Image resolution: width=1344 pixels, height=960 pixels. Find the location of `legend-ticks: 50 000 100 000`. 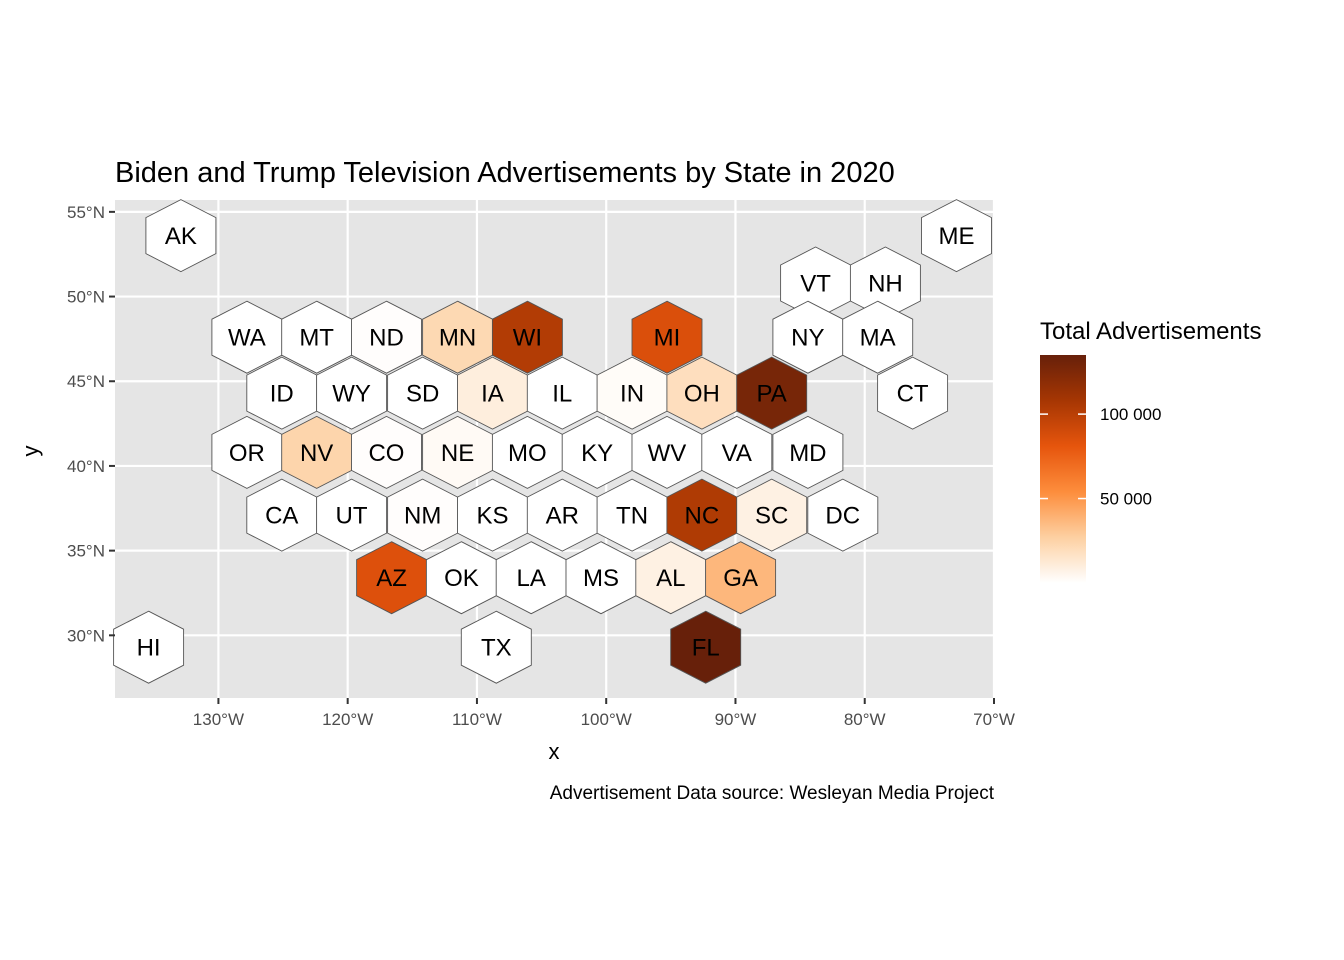

legend-ticks: 50 000 100 000 is located at coordinates (1100, 457).